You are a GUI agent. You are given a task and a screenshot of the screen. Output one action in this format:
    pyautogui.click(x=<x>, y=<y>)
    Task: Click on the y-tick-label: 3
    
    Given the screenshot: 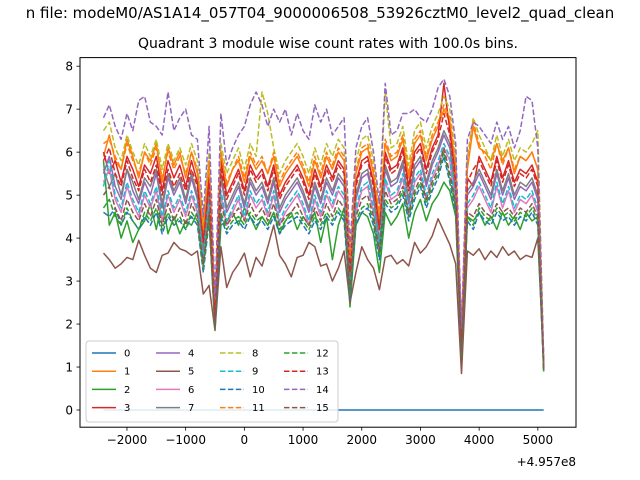 What is the action you would take?
    pyautogui.click(x=69, y=281)
    